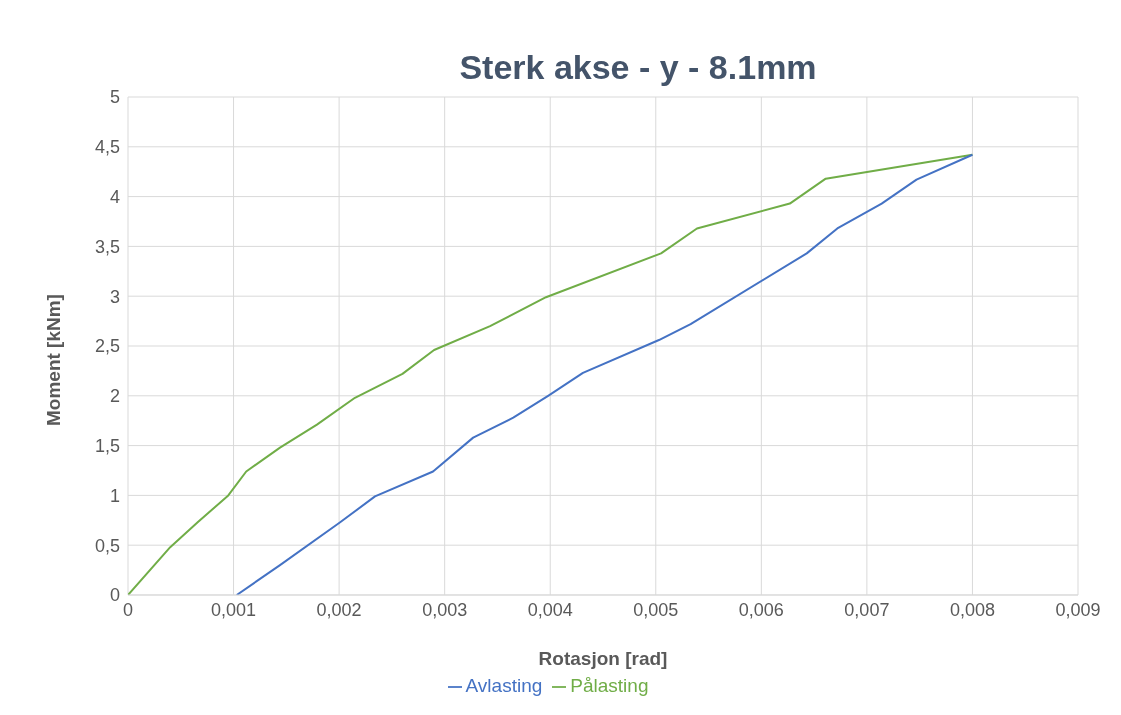  What do you see at coordinates (107, 346) in the screenshot?
I see `y-tick-label: 2,5` at bounding box center [107, 346].